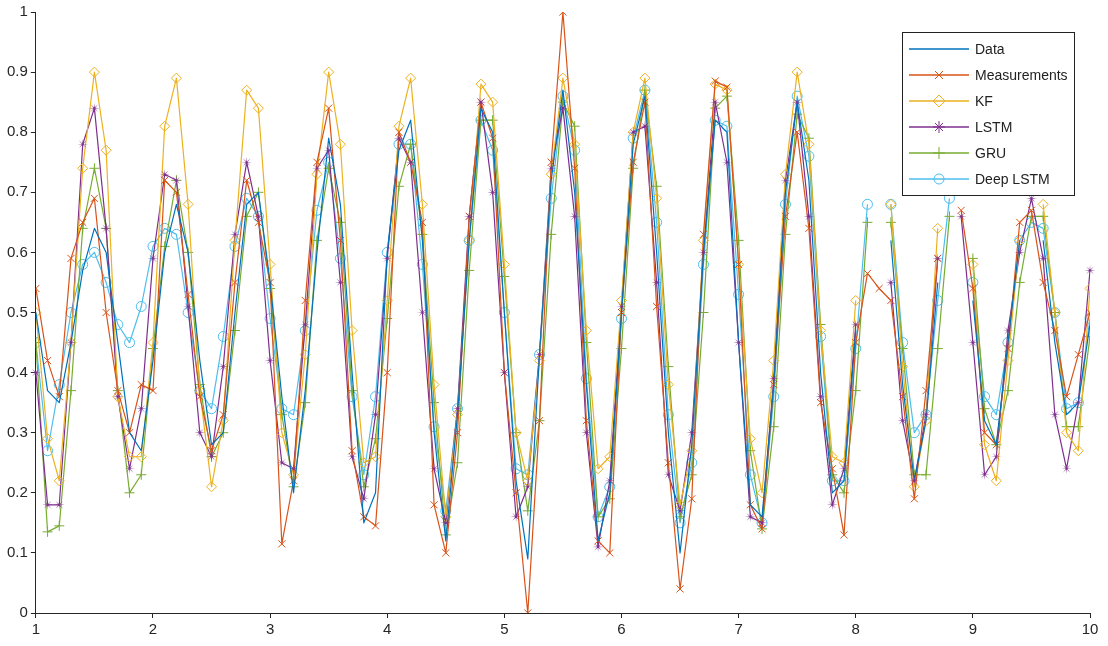 The height and width of the screenshot is (646, 1108). What do you see at coordinates (994, 127) in the screenshot?
I see `legend-label: LSTM` at bounding box center [994, 127].